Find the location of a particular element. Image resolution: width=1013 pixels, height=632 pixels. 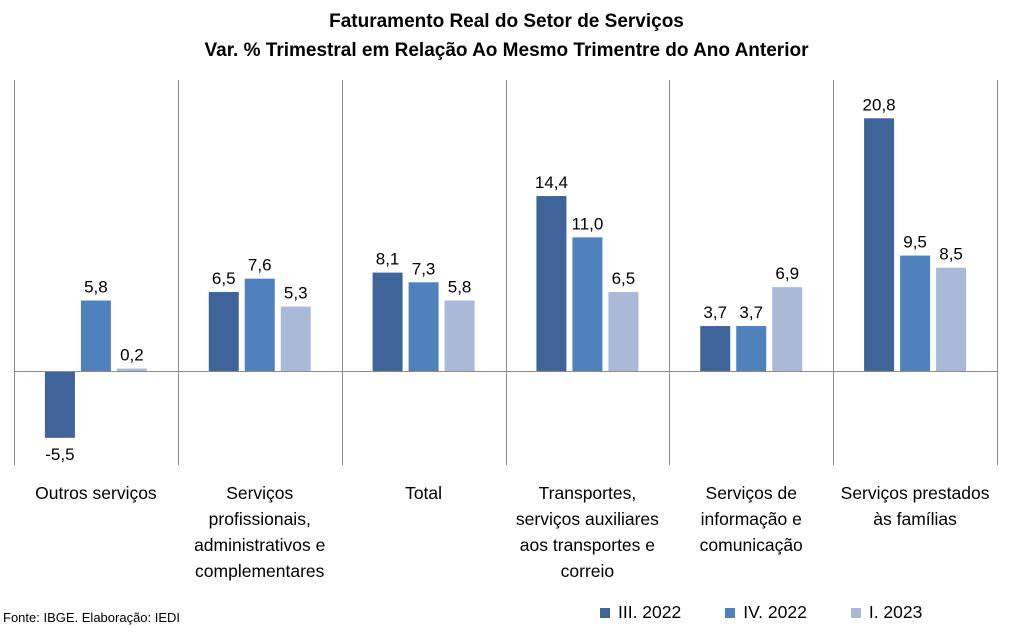

data-label: 6,9 is located at coordinates (787, 273).